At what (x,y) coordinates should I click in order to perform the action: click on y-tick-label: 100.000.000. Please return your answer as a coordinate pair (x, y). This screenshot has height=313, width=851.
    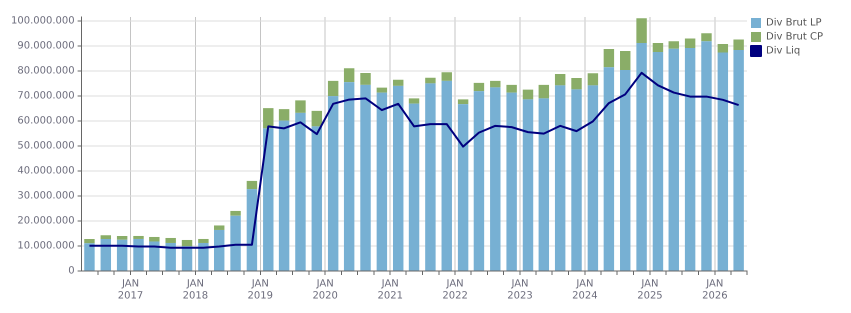
    Looking at the image, I should click on (42, 20).